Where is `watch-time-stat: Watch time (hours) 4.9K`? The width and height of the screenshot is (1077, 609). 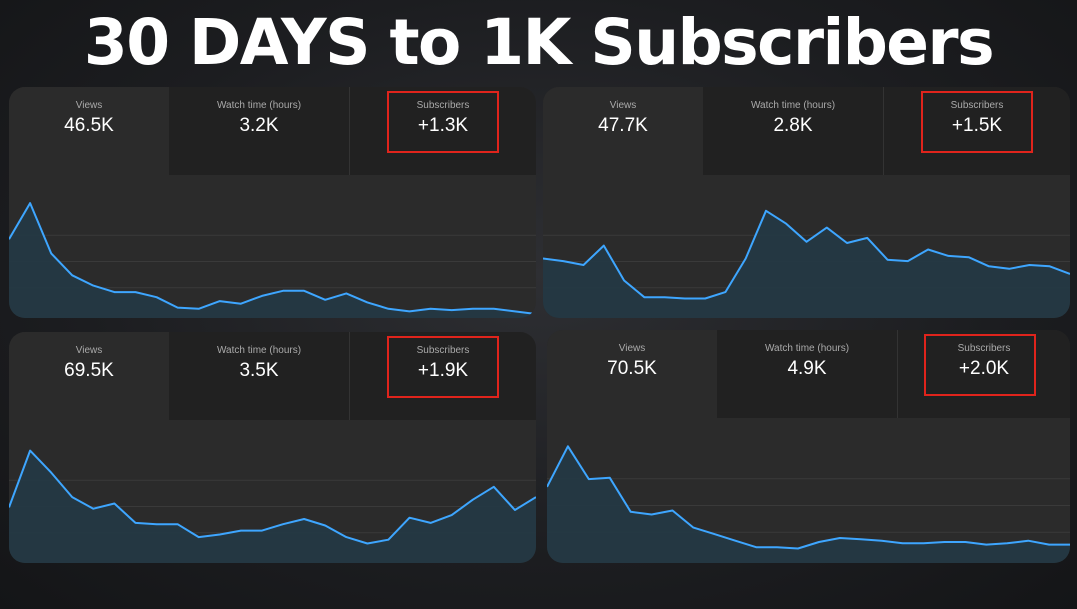 watch-time-stat: Watch time (hours) 4.9K is located at coordinates (807, 374).